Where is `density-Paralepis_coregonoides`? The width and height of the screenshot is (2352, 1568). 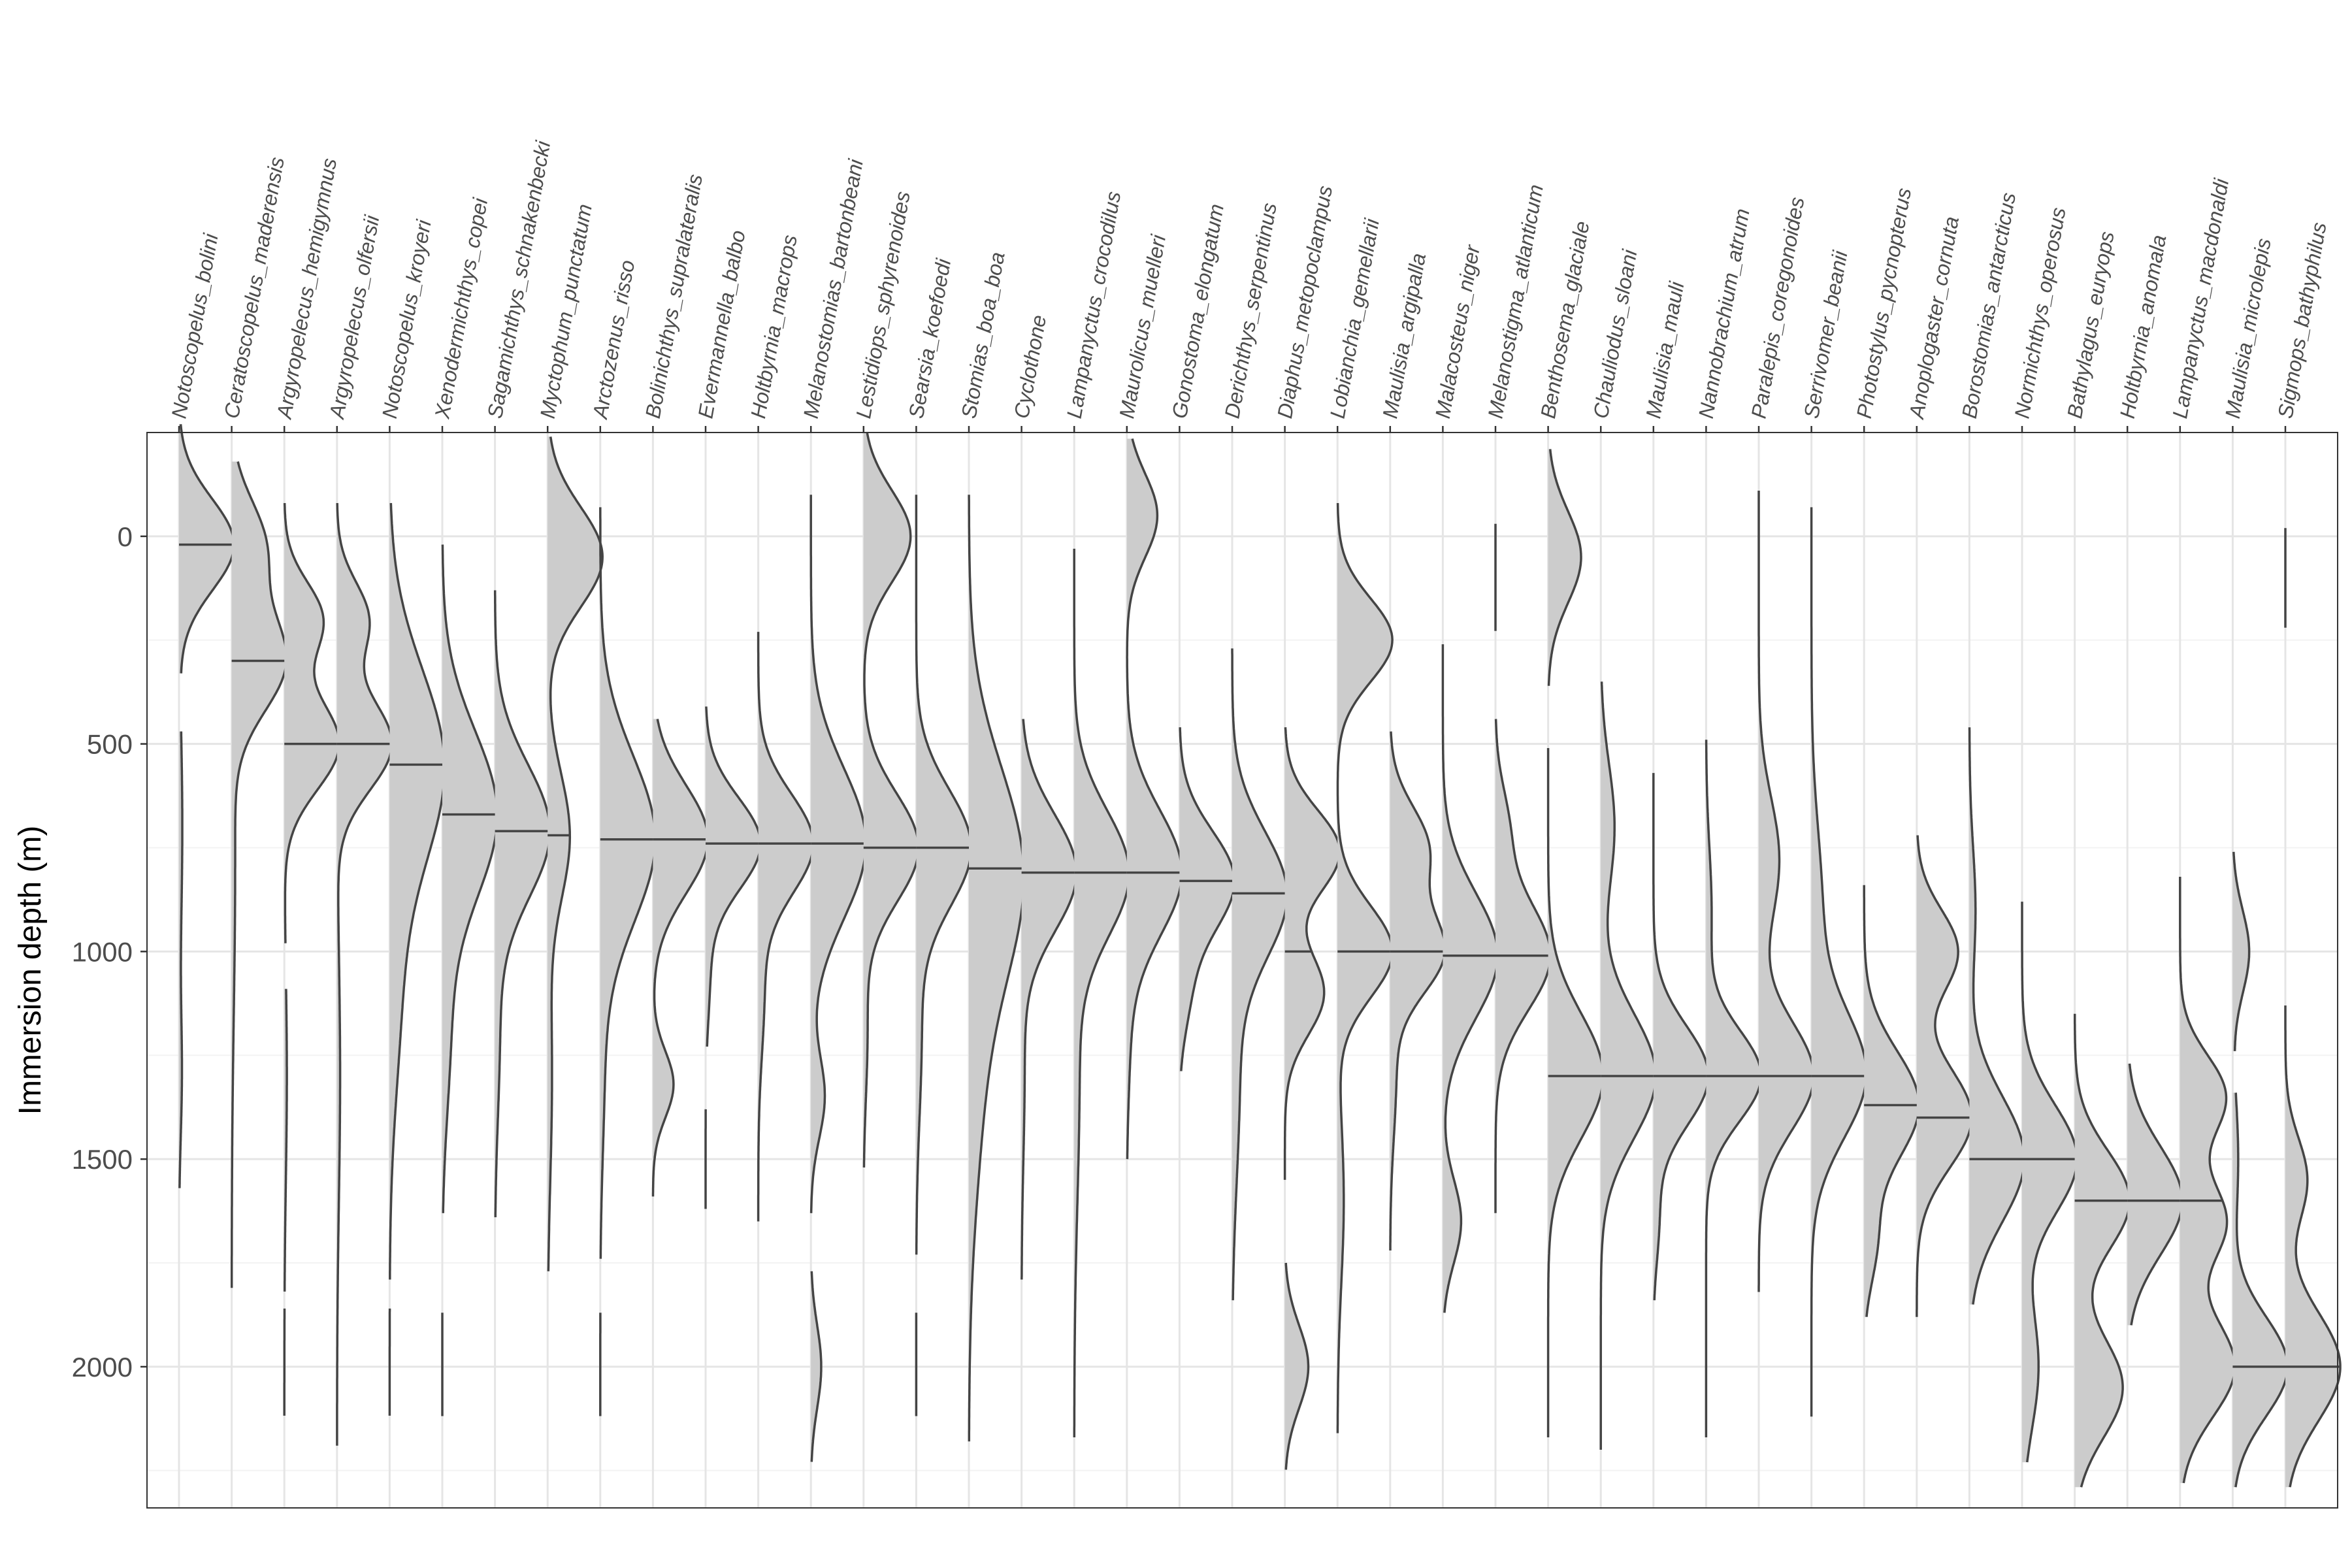 density-Paralepis_coregonoides is located at coordinates (1786, 891).